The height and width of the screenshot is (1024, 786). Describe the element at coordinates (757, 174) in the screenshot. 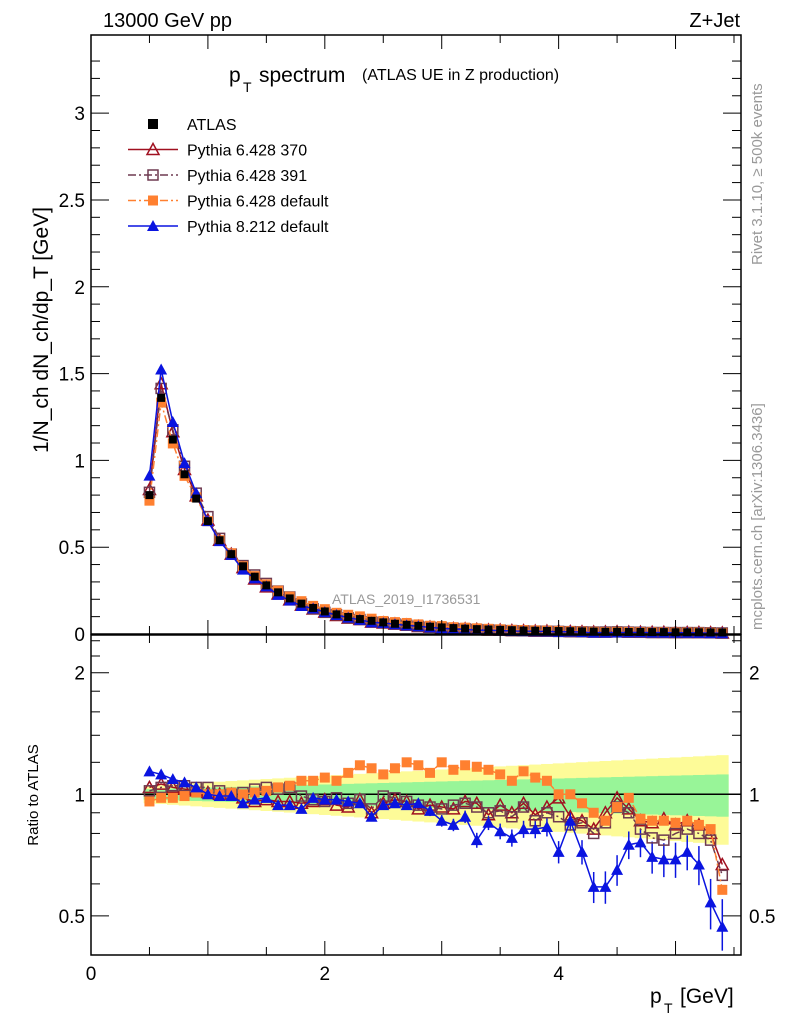

I see `side-label-rivet: Rivet 3.1.10, ≥ 500k events` at that location.